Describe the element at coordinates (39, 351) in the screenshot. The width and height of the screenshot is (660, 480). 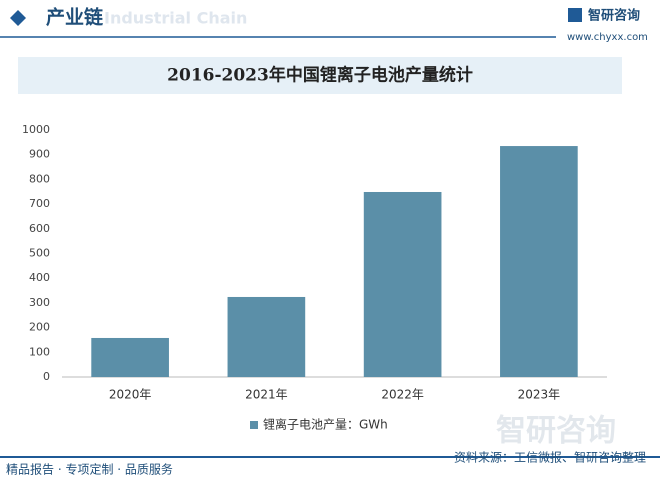
I see `y-tick-label: 100` at that location.